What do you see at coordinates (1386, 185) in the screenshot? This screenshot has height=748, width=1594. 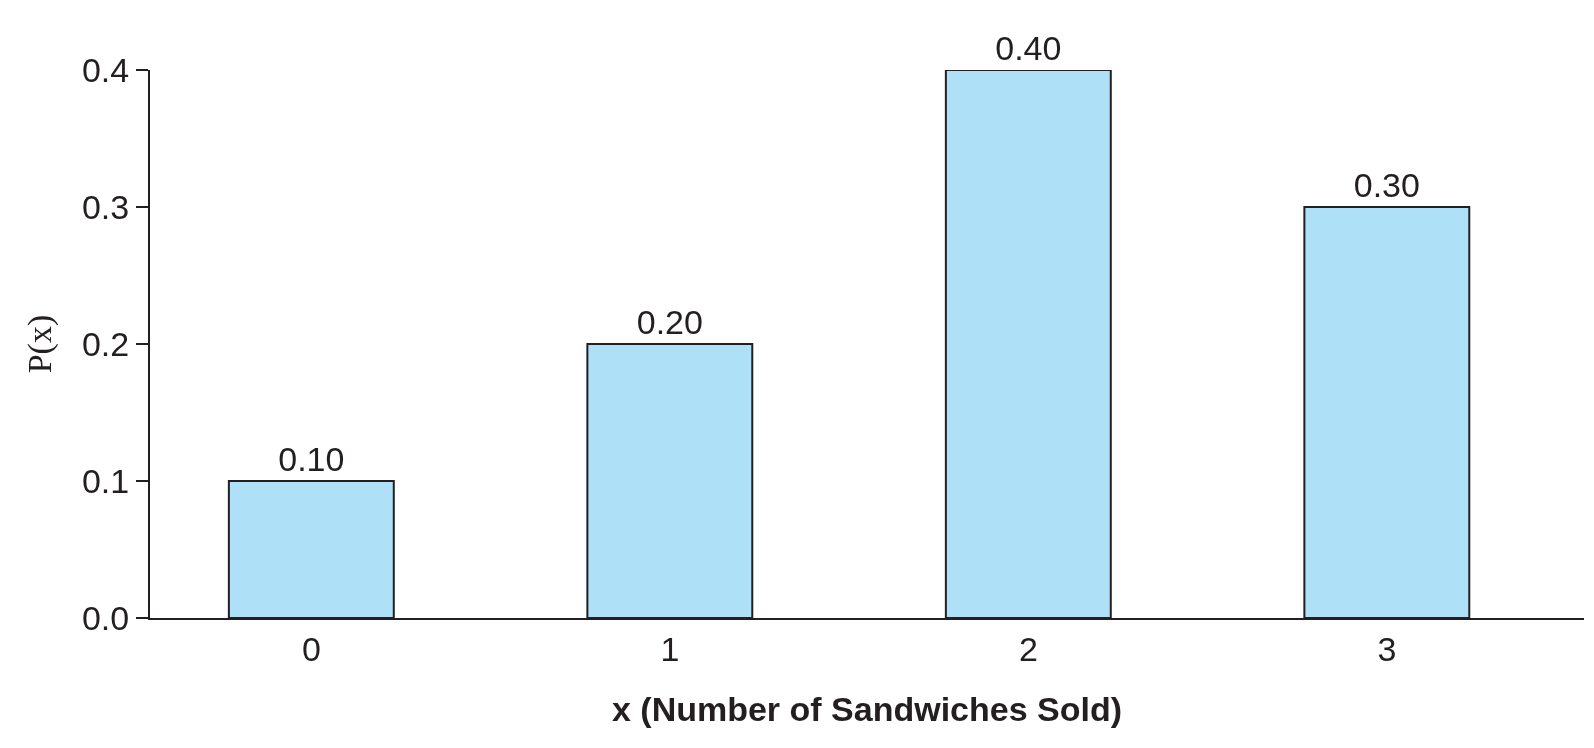 I see `data-label: 0.30` at bounding box center [1386, 185].